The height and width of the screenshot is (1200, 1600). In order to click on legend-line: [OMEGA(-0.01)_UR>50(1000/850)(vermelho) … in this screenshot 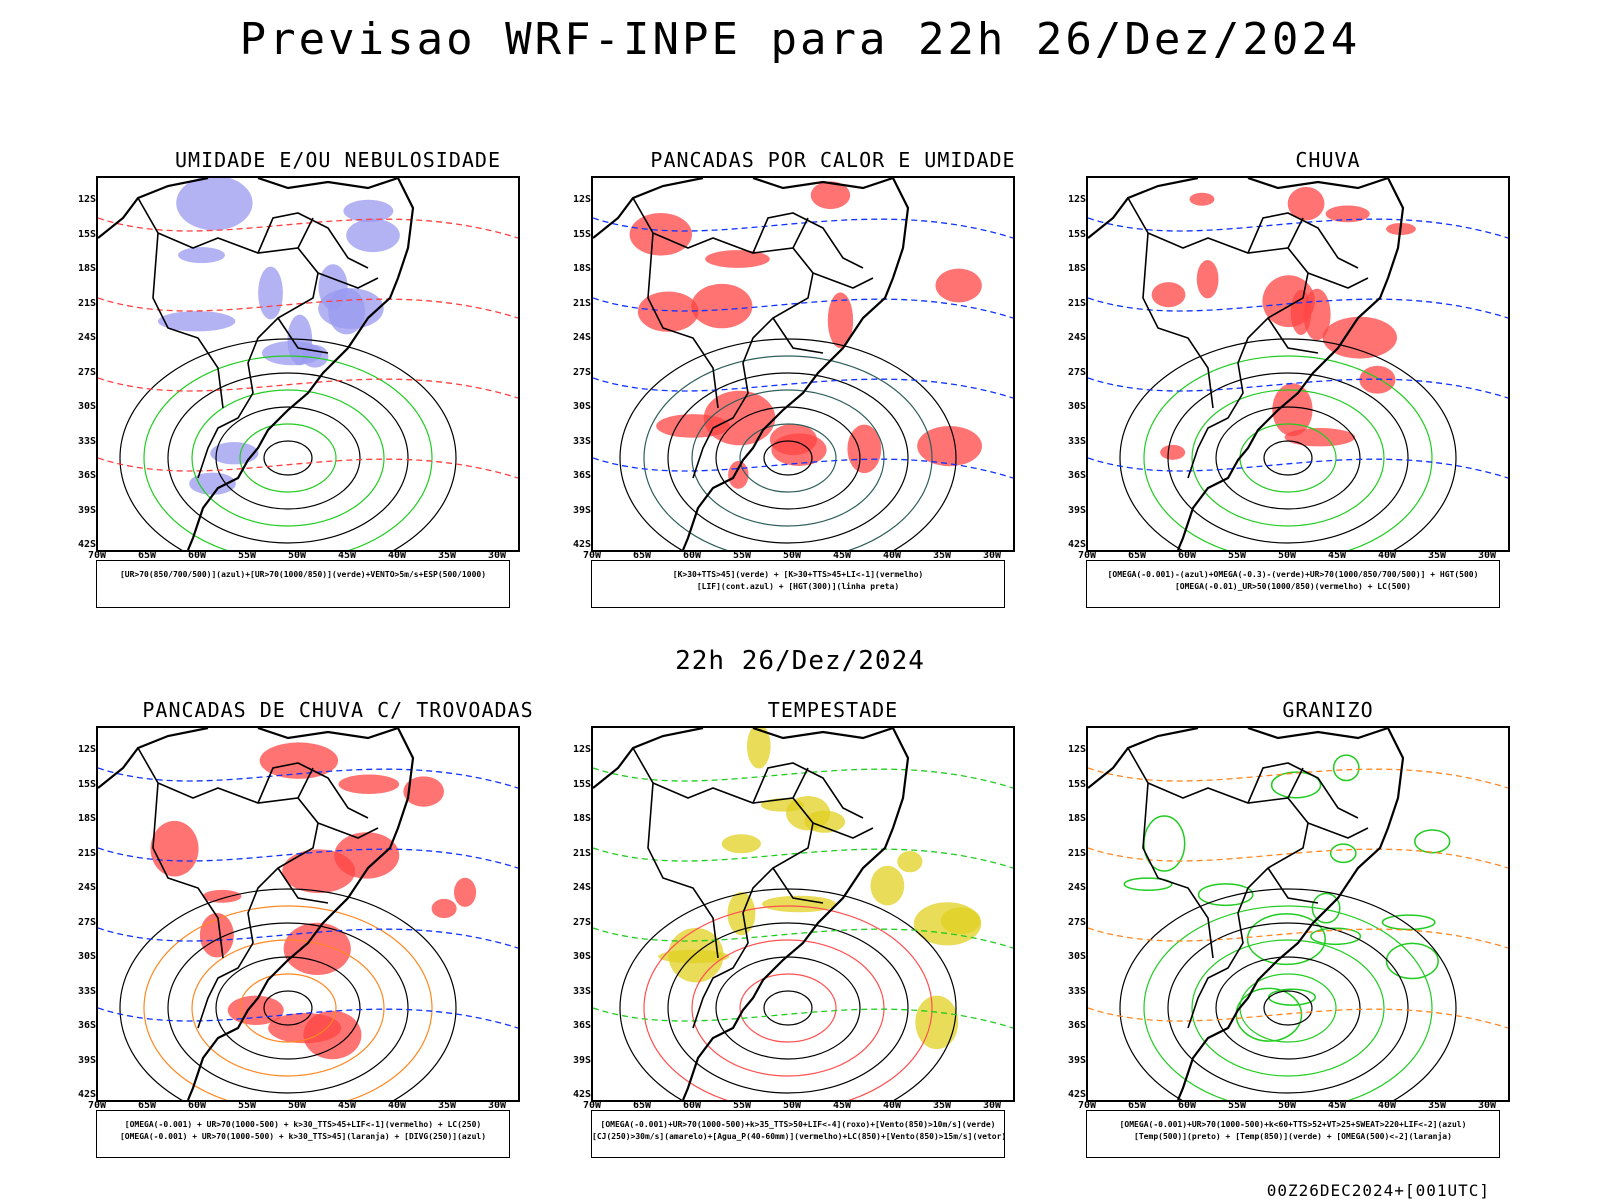, I will do `click(1292, 586)`.